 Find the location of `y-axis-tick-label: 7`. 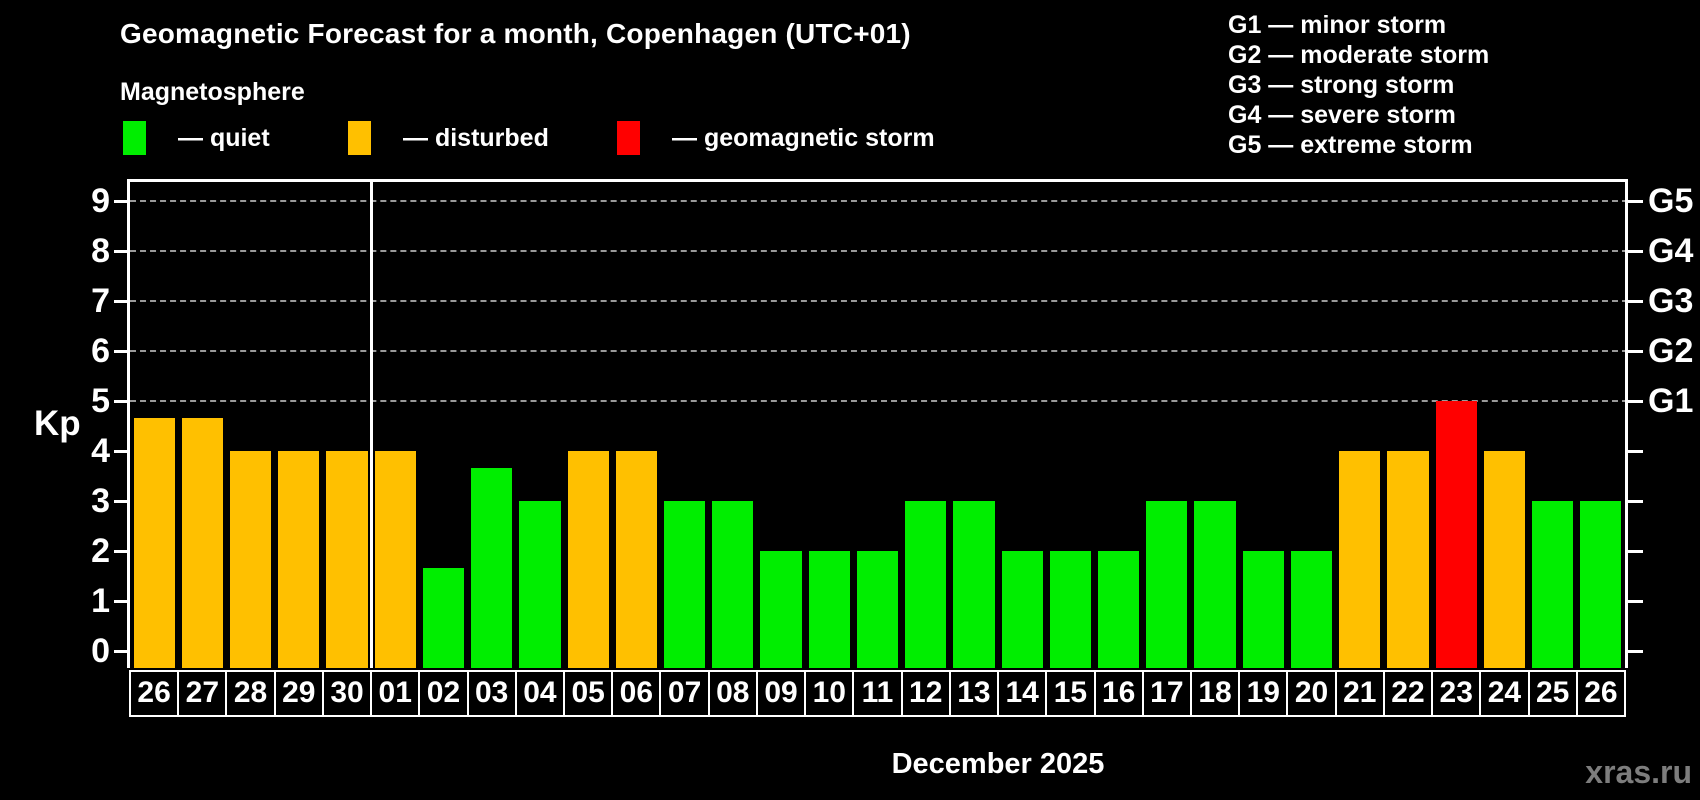

y-axis-tick-label: 7 is located at coordinates (100, 301).